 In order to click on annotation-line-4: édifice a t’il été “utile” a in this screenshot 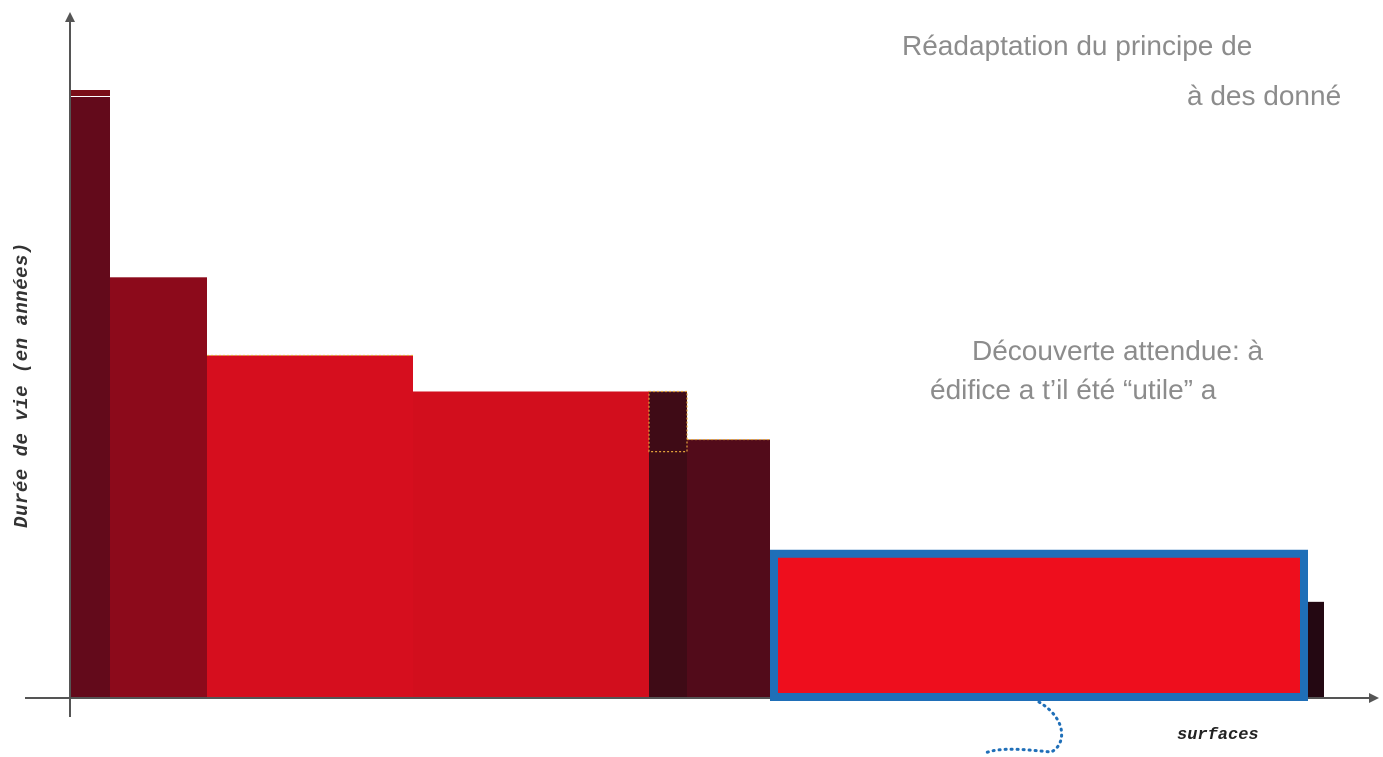, I will do `click(1073, 389)`.